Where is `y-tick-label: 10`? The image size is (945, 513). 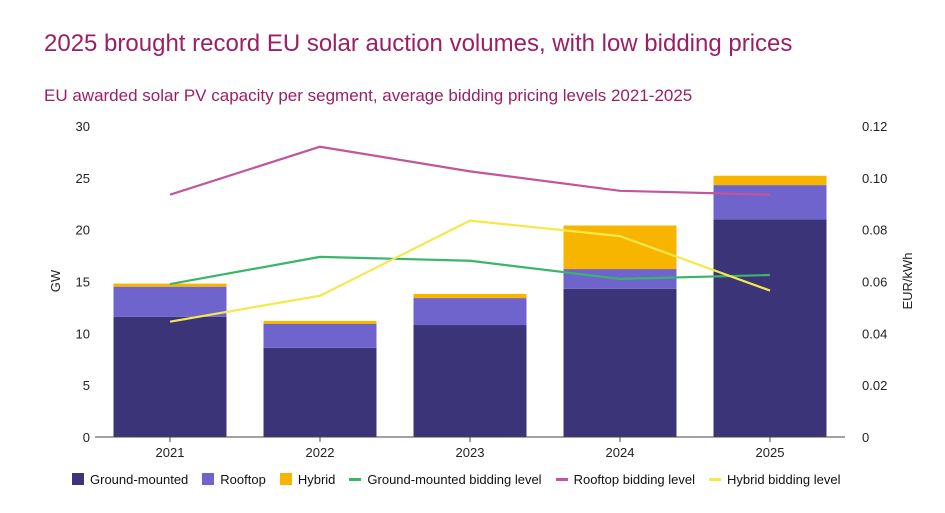 y-tick-label: 10 is located at coordinates (83, 333).